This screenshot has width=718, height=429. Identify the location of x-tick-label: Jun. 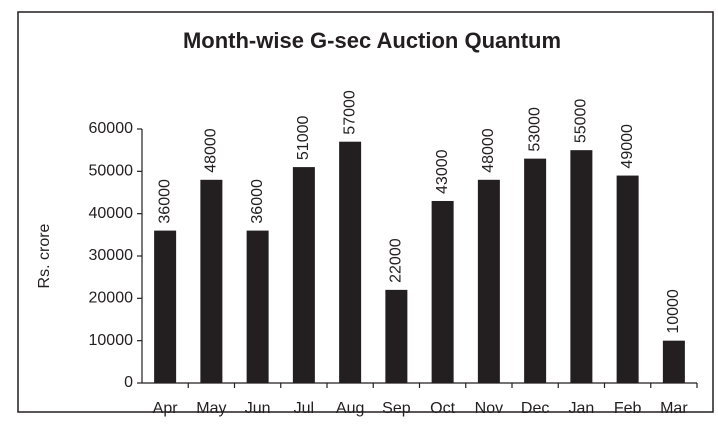
(258, 408).